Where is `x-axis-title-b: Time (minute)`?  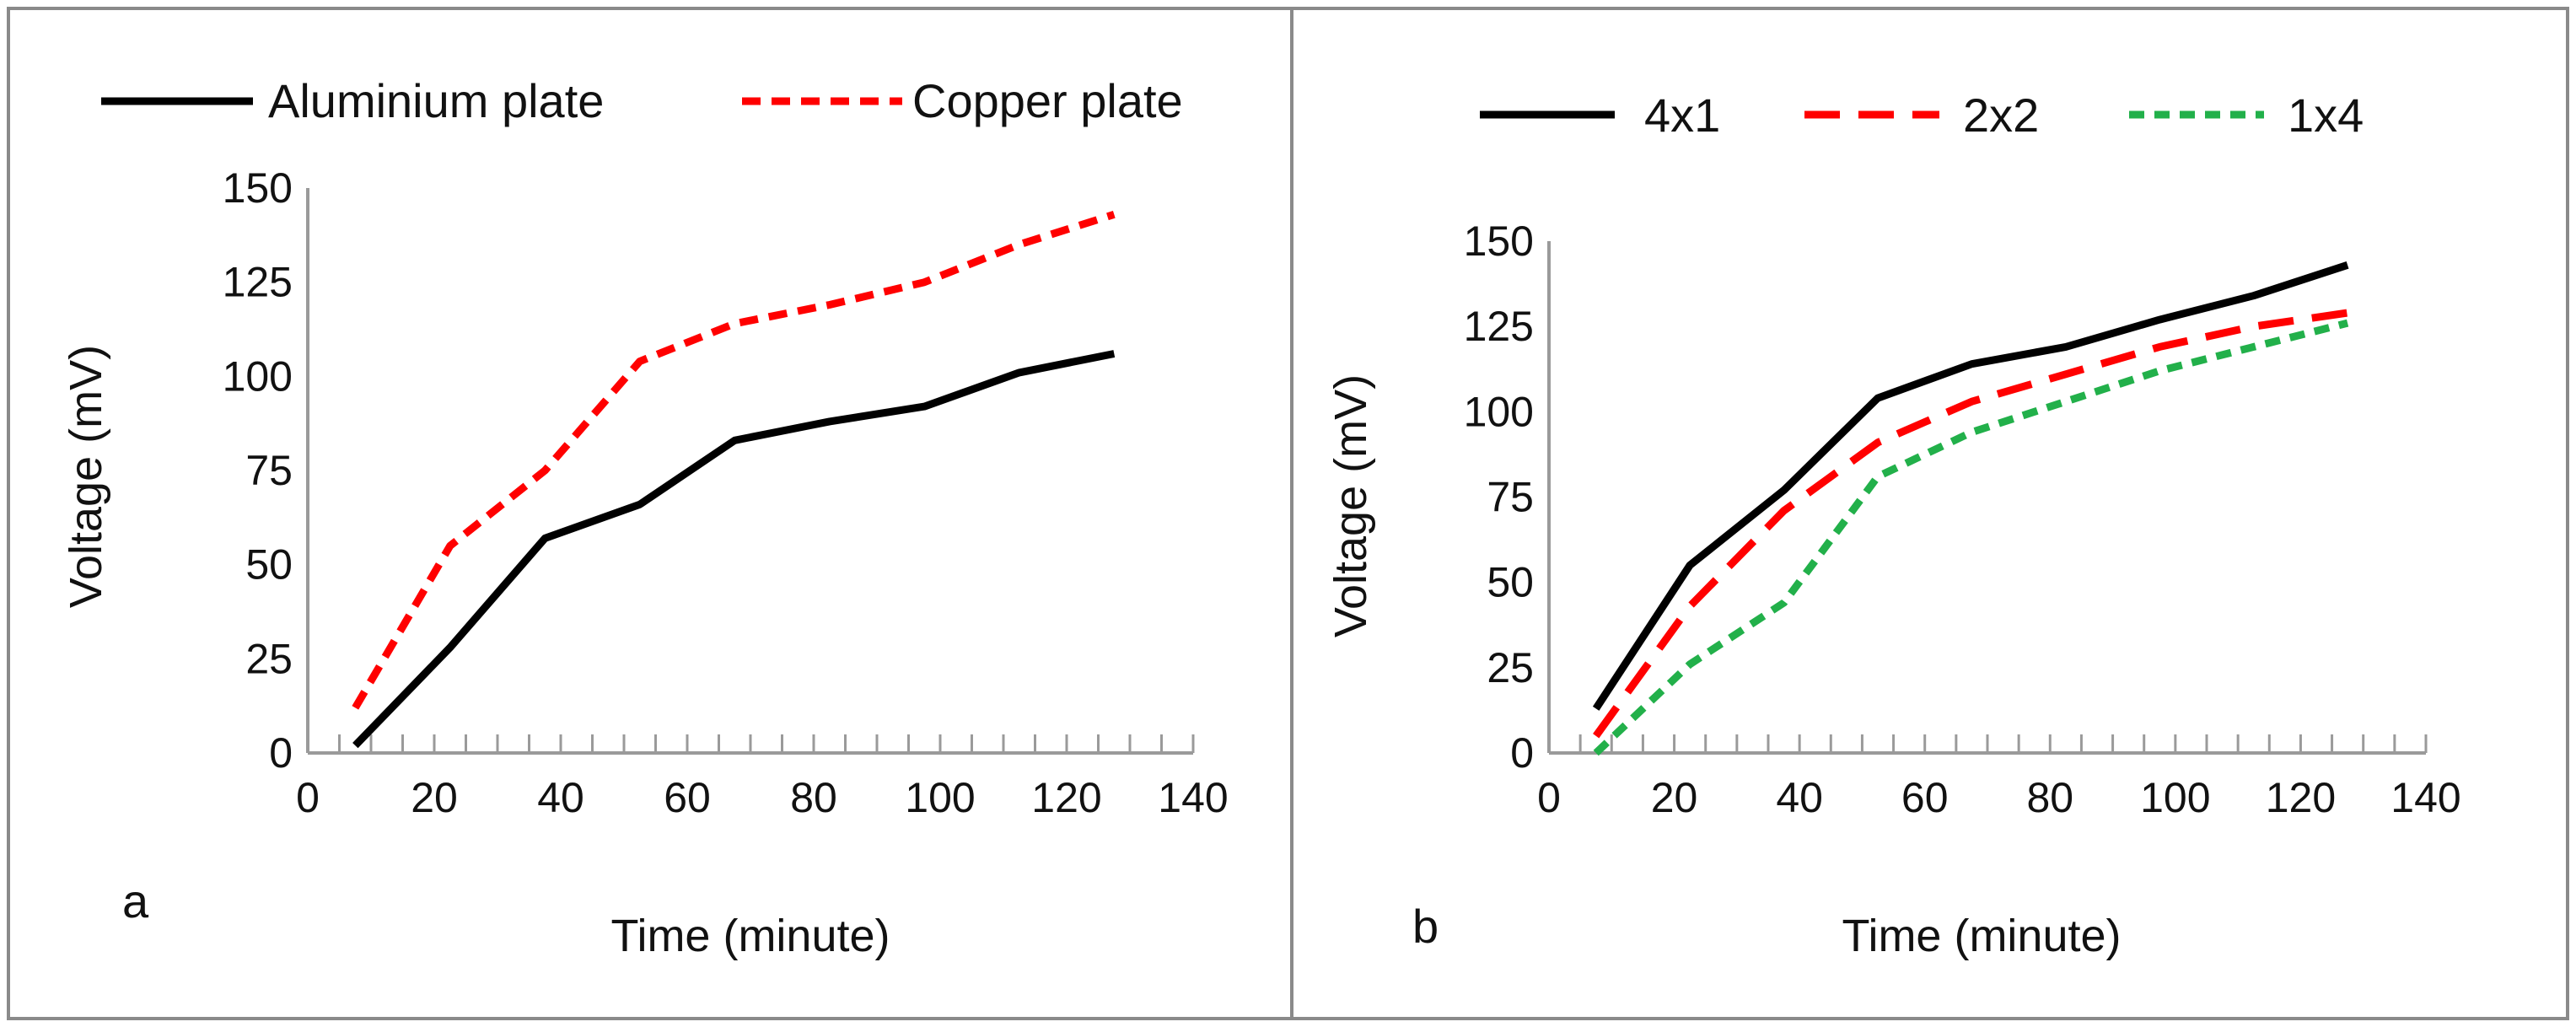 x-axis-title-b: Time (minute) is located at coordinates (1981, 936).